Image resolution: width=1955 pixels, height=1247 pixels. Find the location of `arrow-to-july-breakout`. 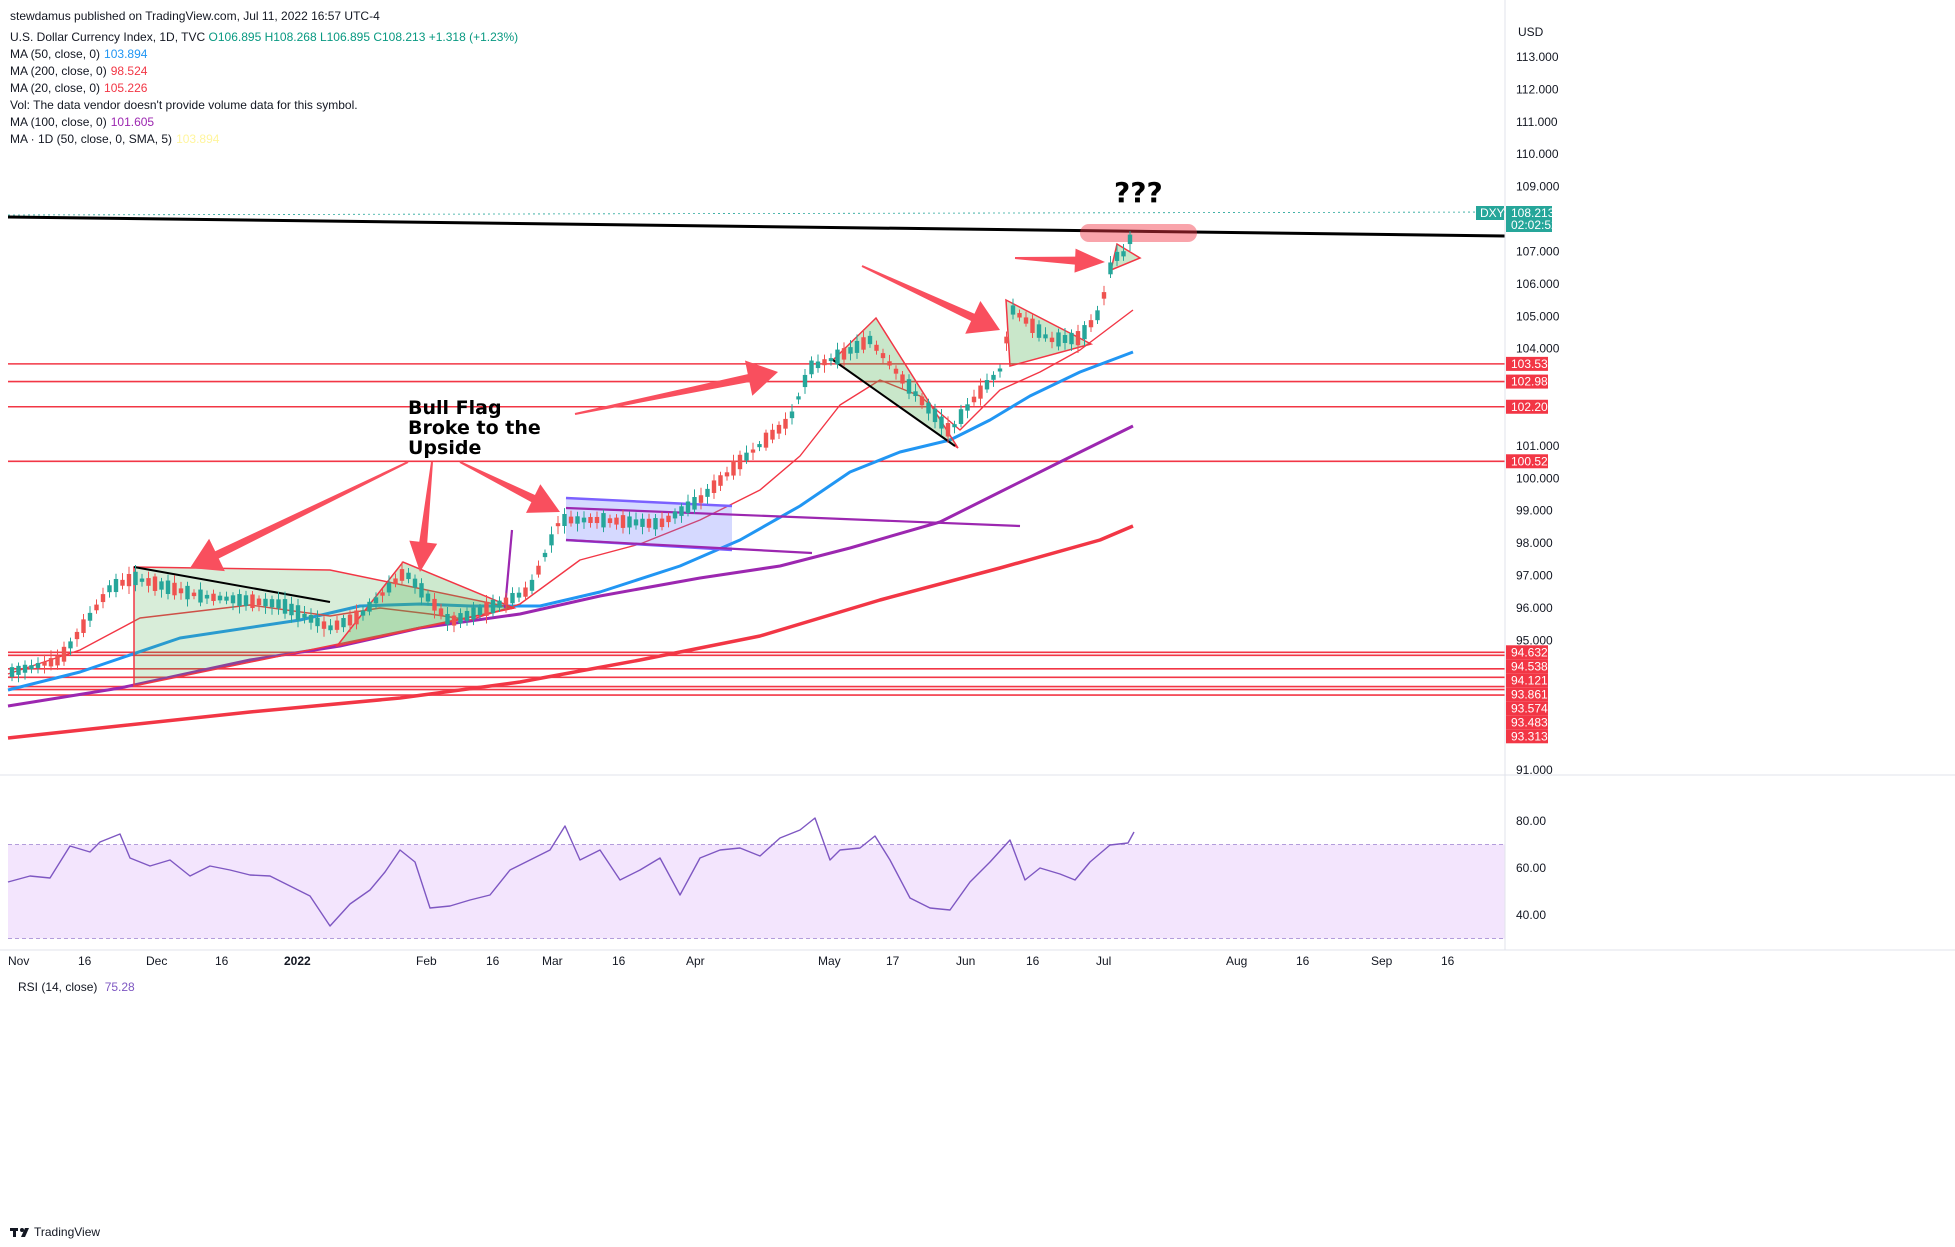

arrow-to-july-breakout is located at coordinates (1059, 260).